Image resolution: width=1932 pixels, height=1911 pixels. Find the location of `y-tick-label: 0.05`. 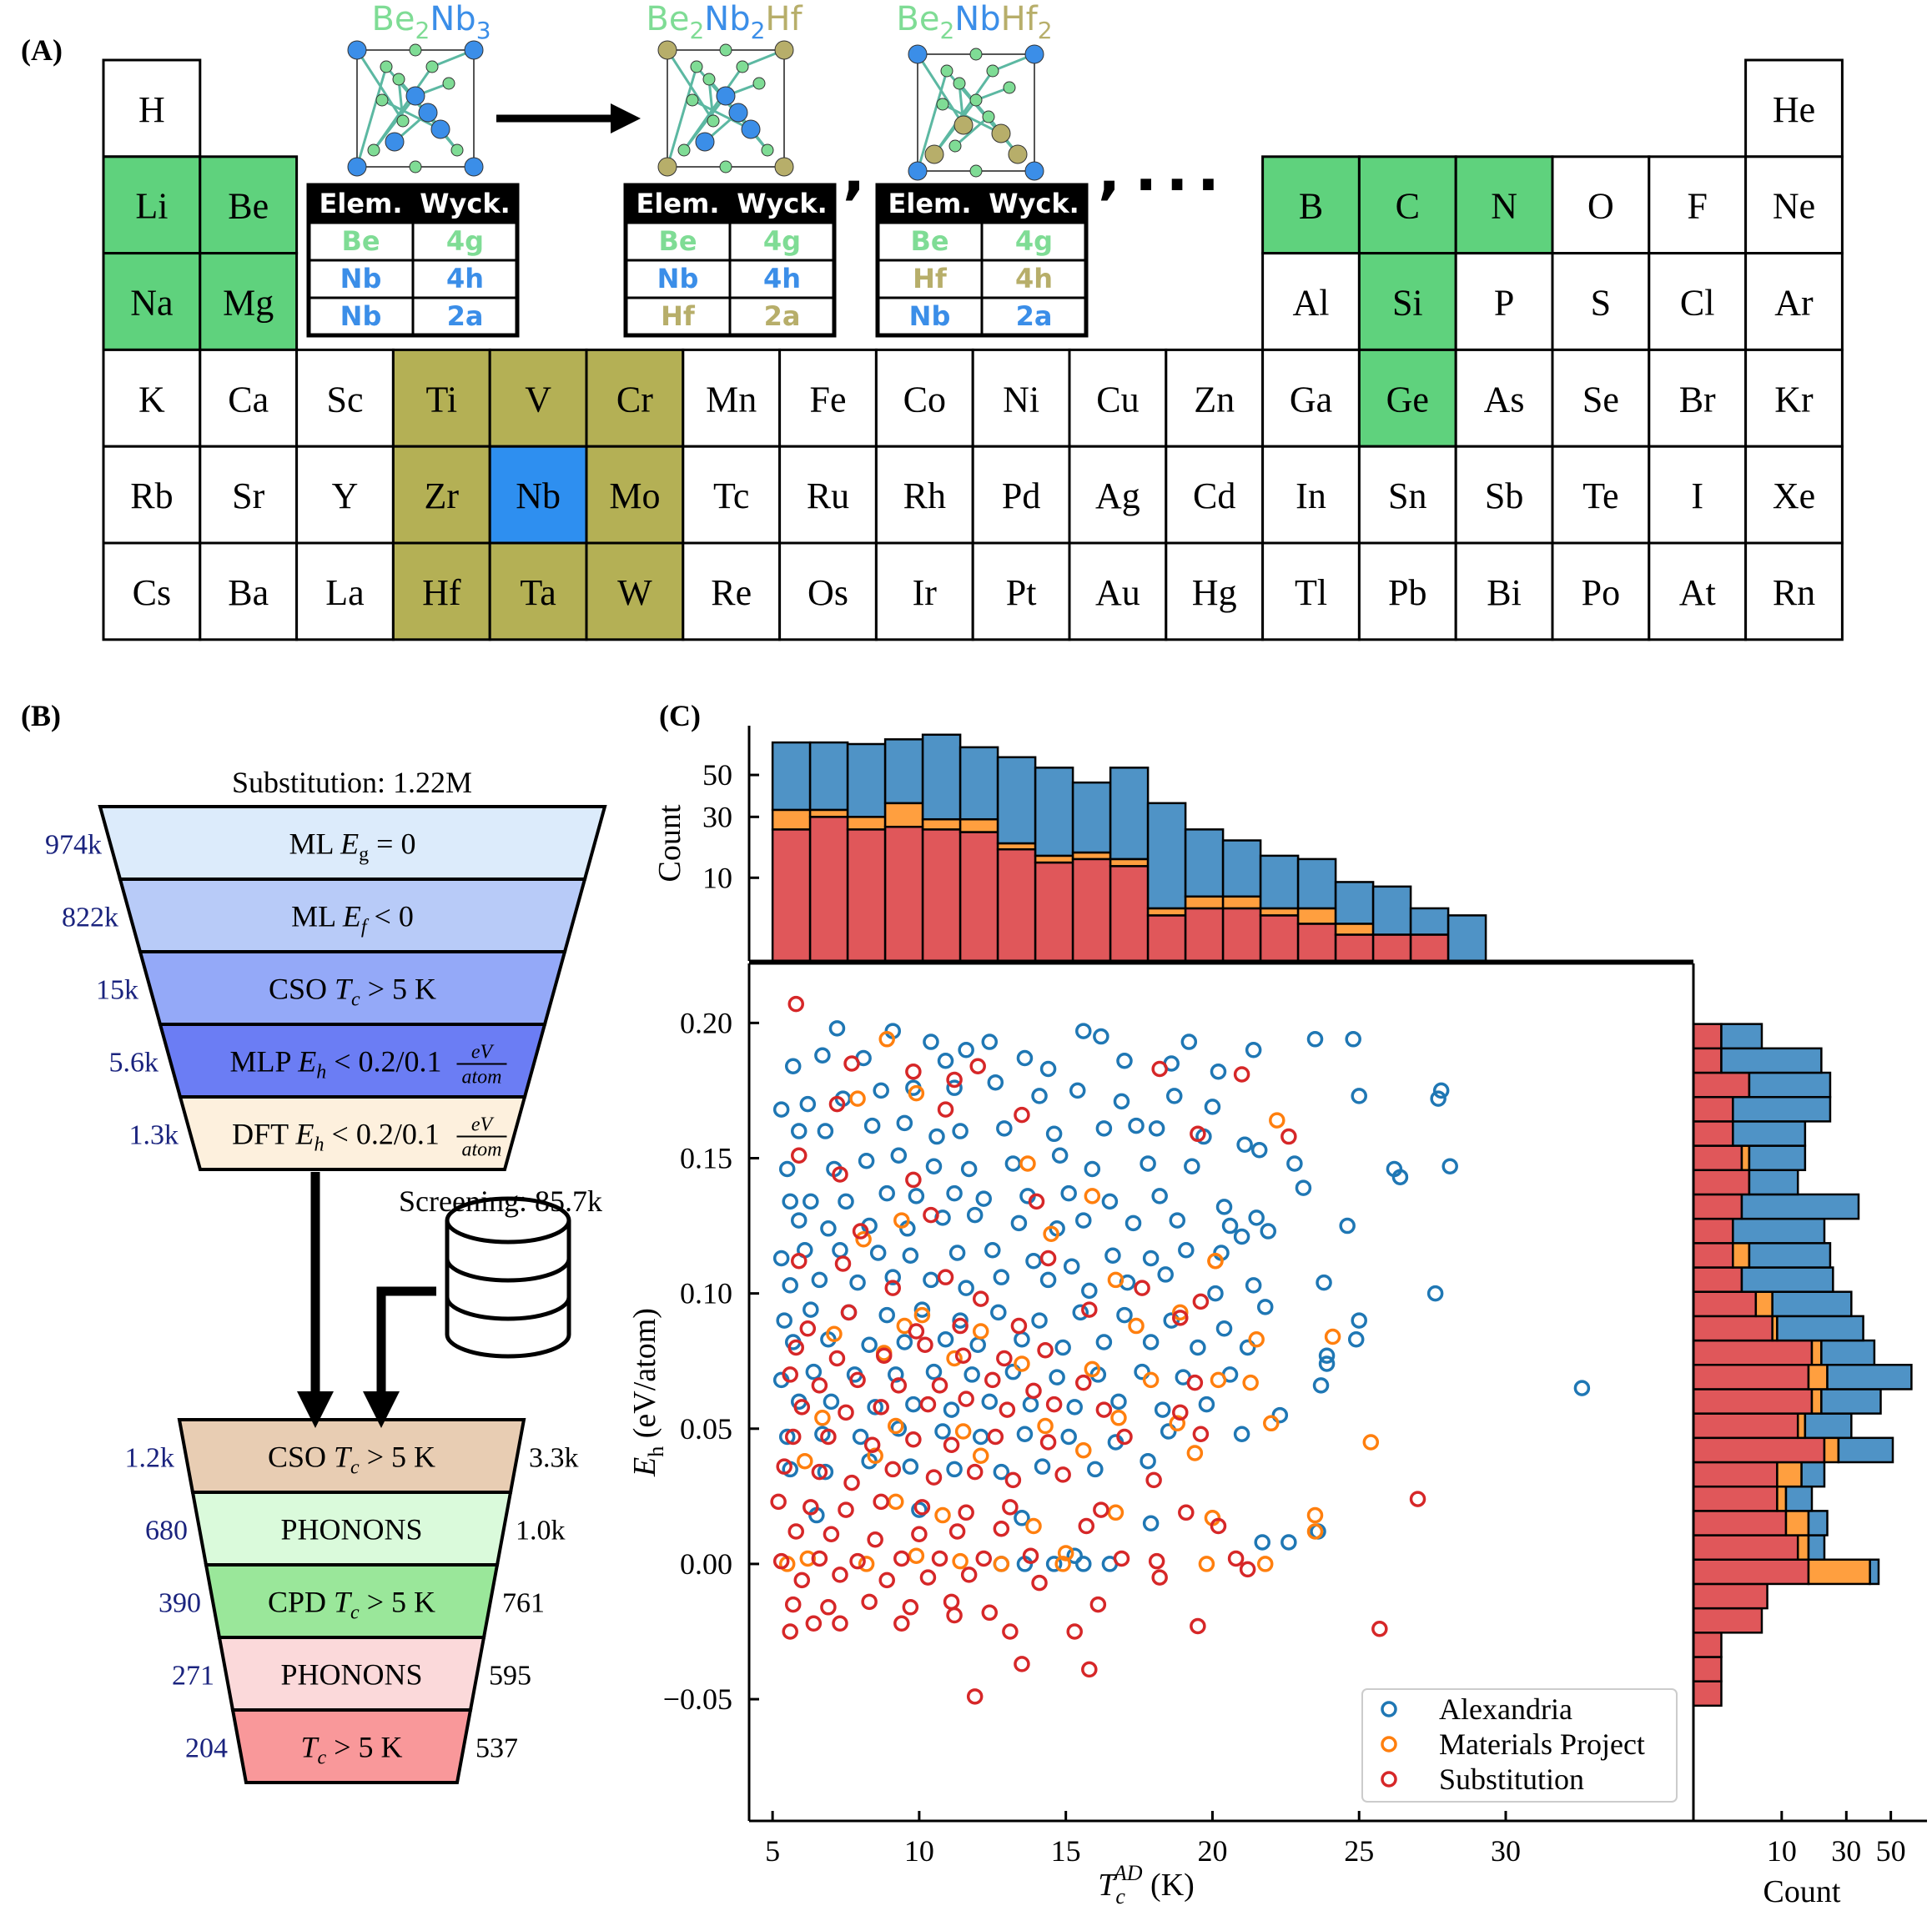

y-tick-label: 0.05 is located at coordinates (706, 1429).